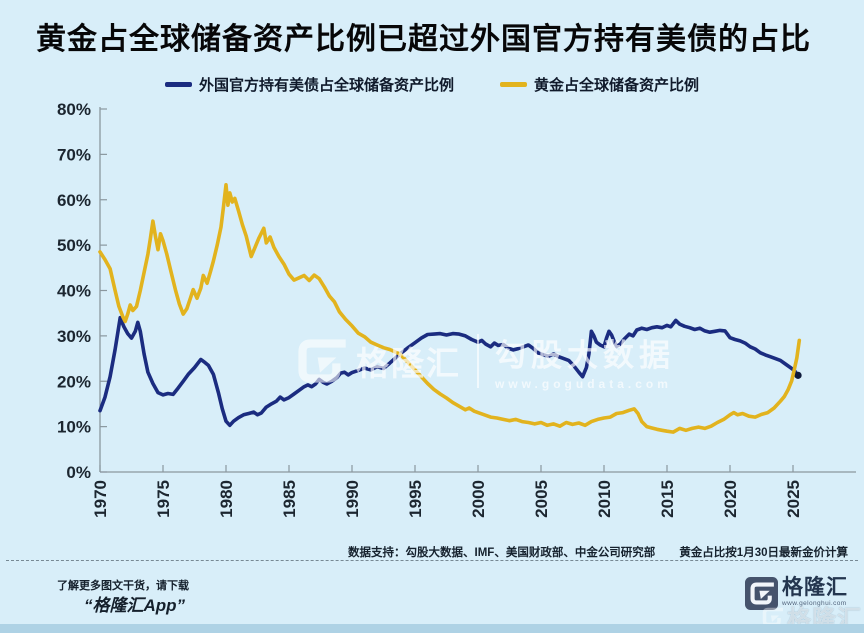 The width and height of the screenshot is (864, 633). Describe the element at coordinates (432, 628) in the screenshot. I see `bottom-strip` at that location.